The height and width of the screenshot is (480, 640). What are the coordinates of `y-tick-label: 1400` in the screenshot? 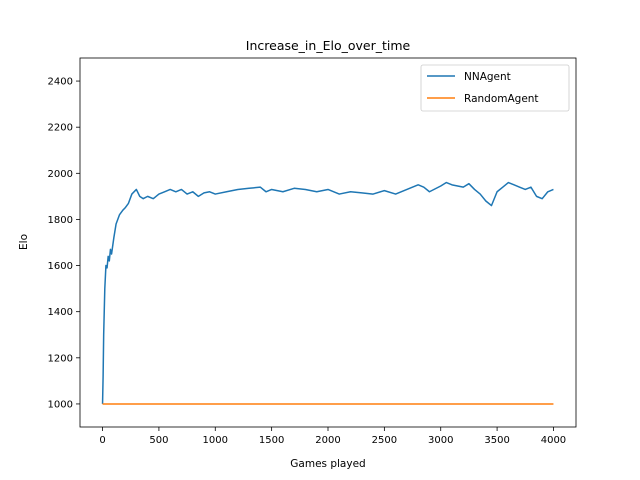 It's located at (60, 312).